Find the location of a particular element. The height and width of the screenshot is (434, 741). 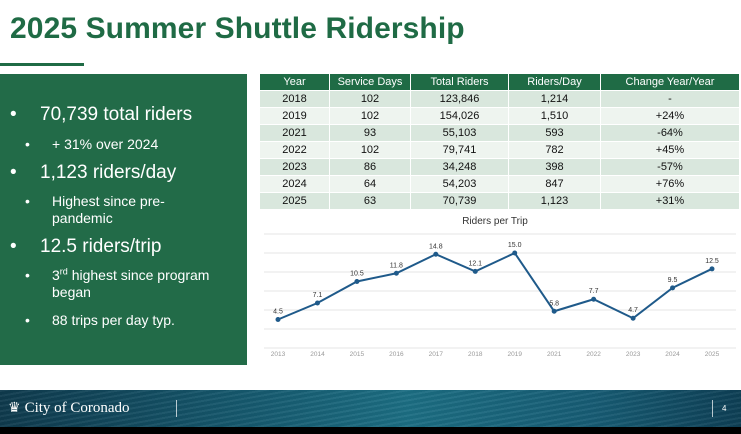

crown-icon: ♛ is located at coordinates (14, 408).